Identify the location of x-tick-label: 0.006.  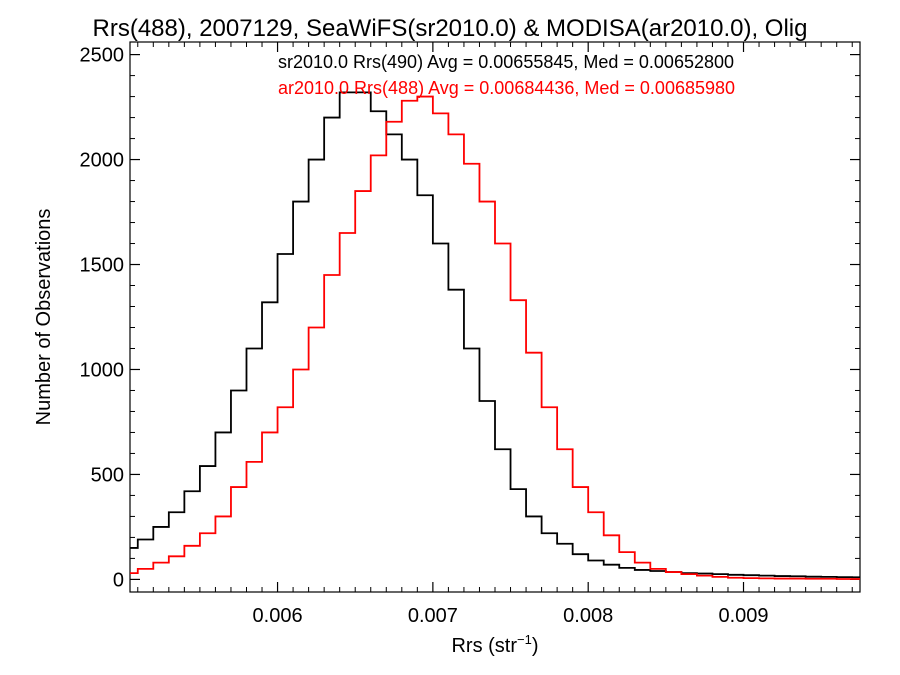
(278, 616).